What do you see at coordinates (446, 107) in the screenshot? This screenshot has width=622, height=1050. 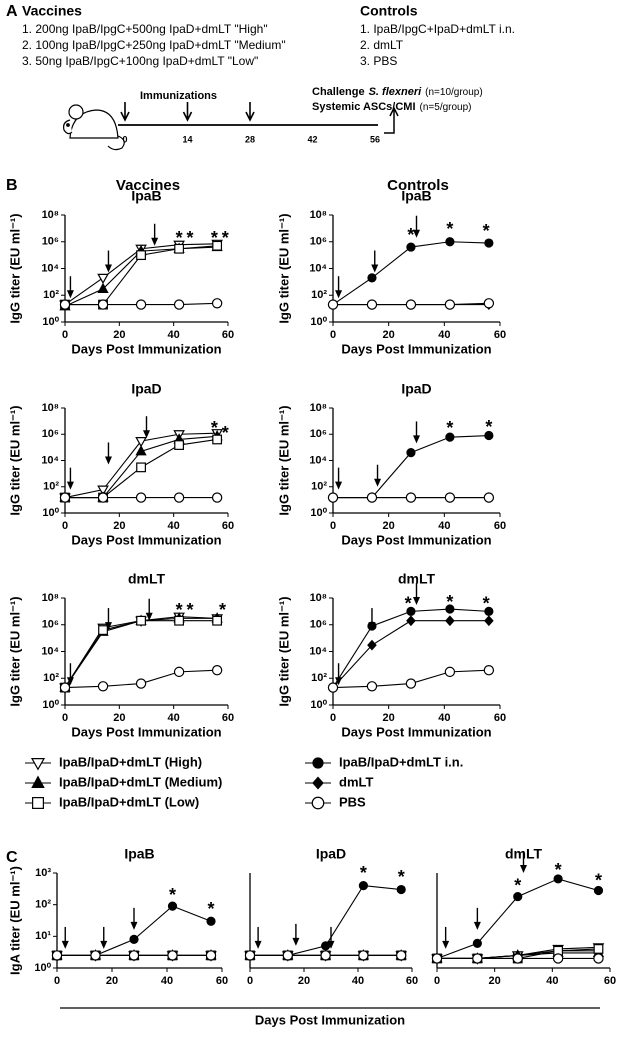 I see `systemic-n: (n=5/group)` at bounding box center [446, 107].